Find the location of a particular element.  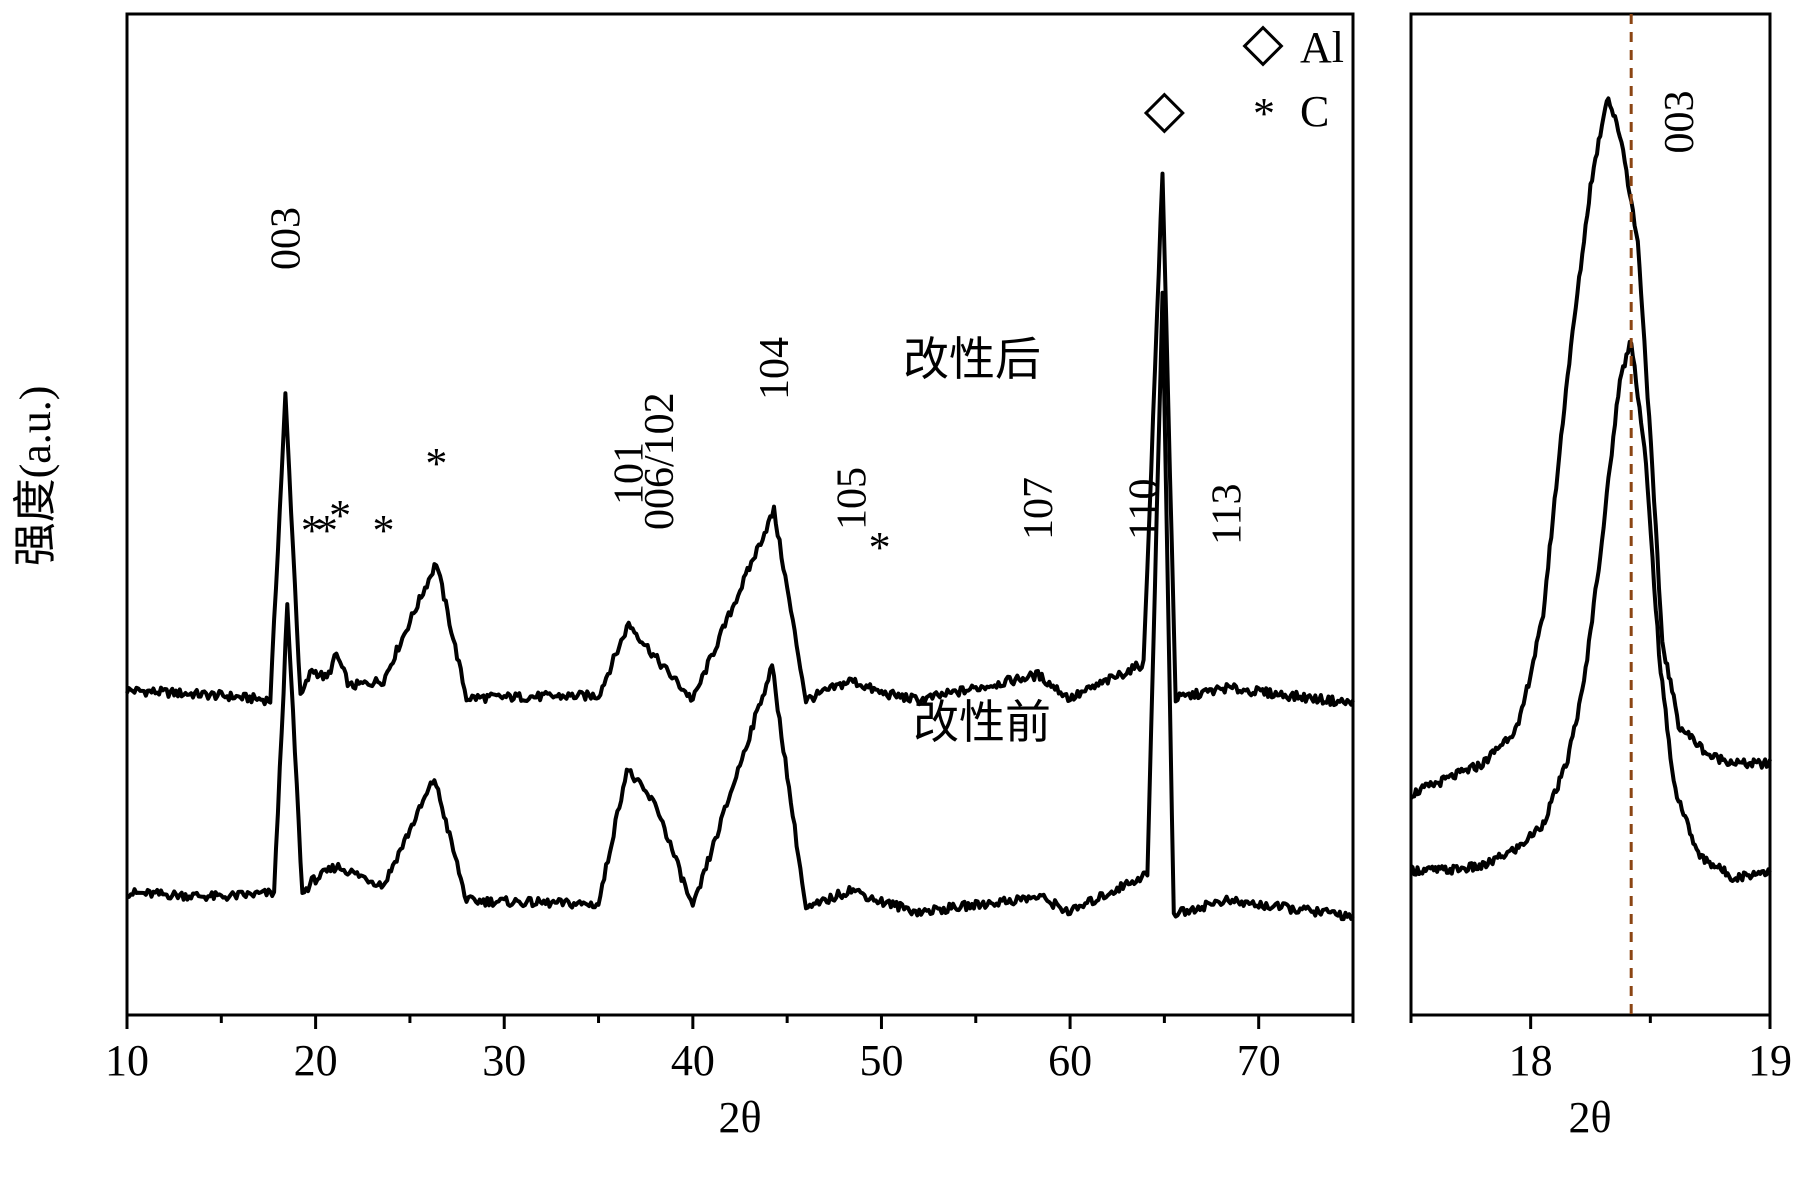

zoom-x-axis: 18 19 is located at coordinates (1600, 1050).